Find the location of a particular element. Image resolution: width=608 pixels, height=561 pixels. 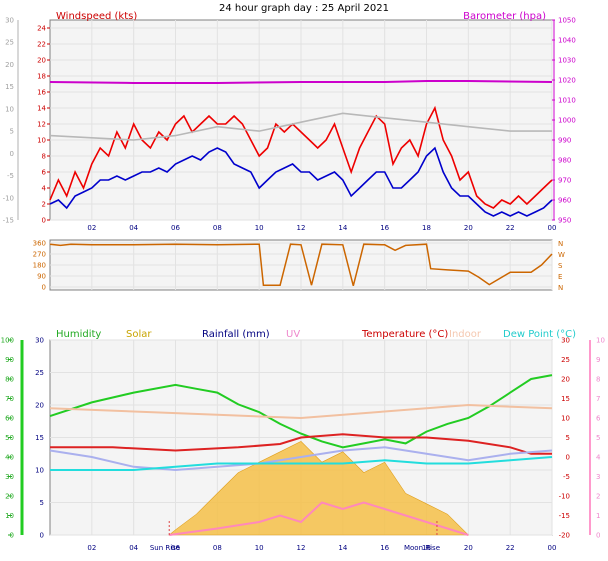

humidity-tick-label: 100 is located at coordinates (7, 341).